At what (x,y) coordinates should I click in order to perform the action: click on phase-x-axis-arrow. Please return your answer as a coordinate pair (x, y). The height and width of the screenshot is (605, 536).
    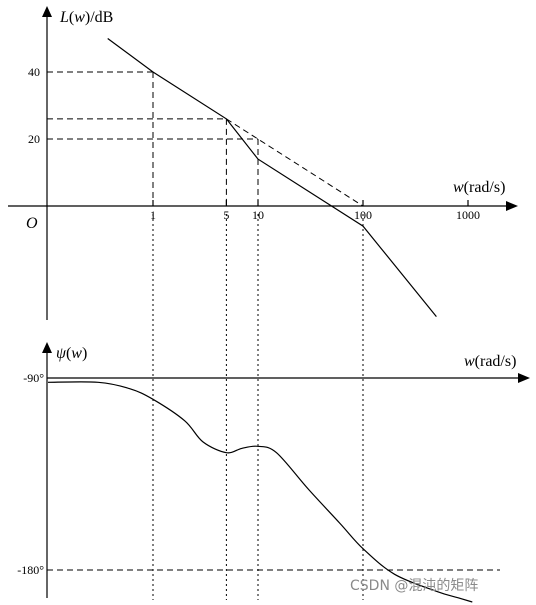
    Looking at the image, I should click on (524, 378).